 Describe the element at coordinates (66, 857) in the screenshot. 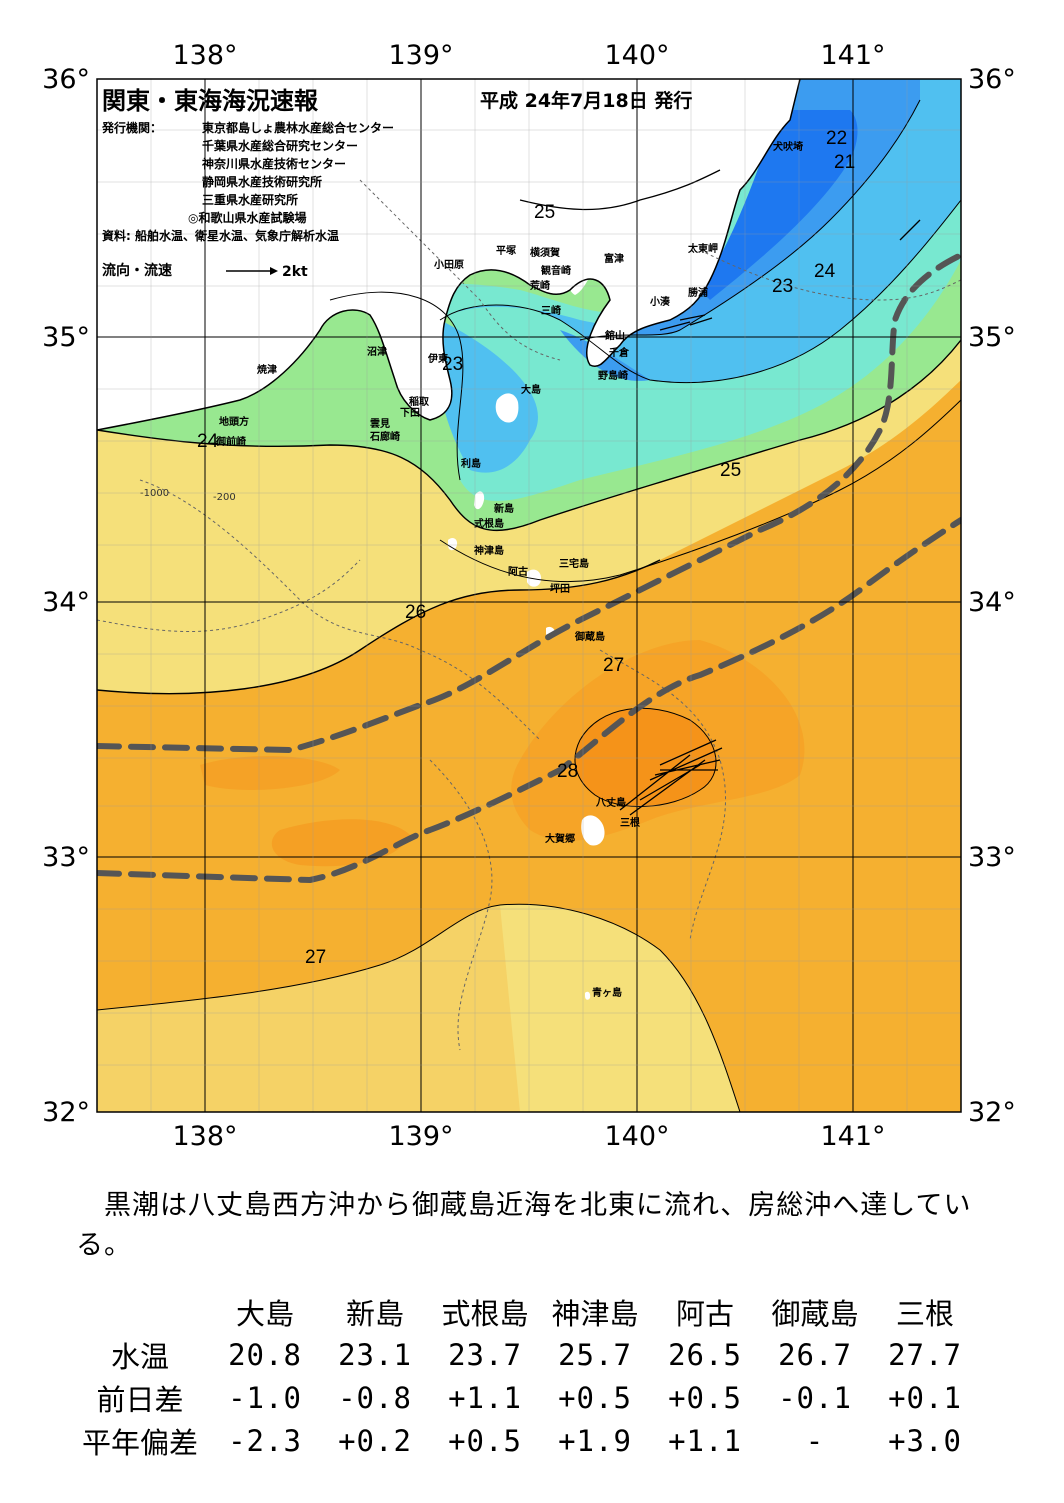

I see `lat-label-left-33: 33°` at that location.